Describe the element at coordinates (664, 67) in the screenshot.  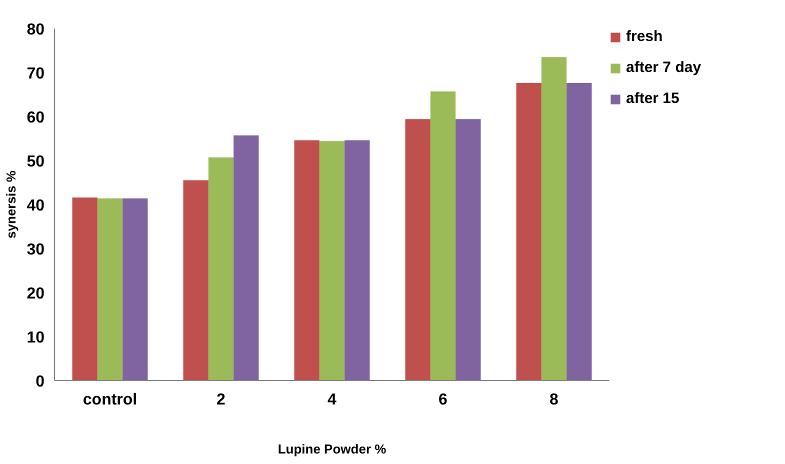
I see `legend-label: after 7 day` at that location.